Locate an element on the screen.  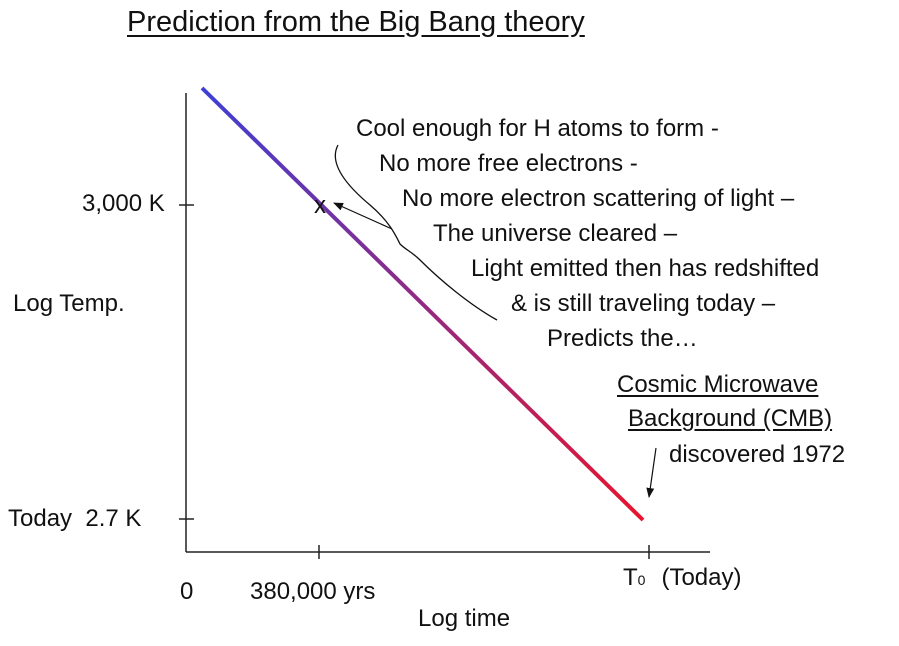
marker-arrow is located at coordinates (363, 216).